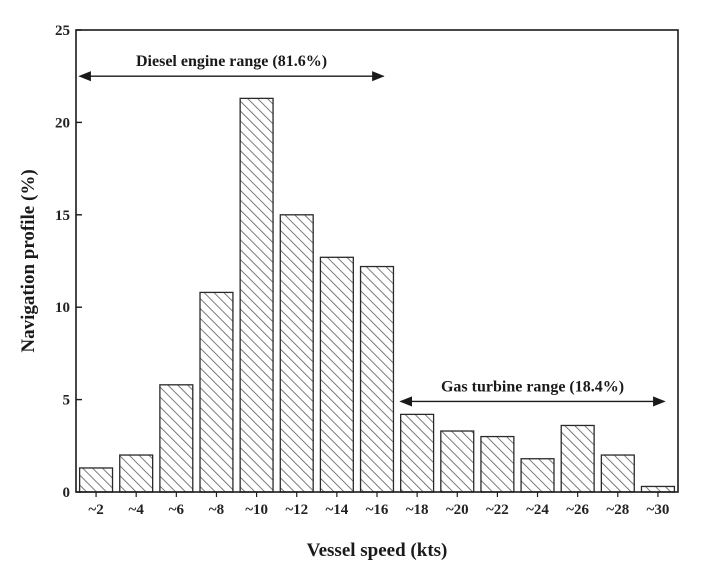 This screenshot has height=575, width=702. What do you see at coordinates (537, 510) in the screenshot?
I see `x-tick-label: ~24` at bounding box center [537, 510].